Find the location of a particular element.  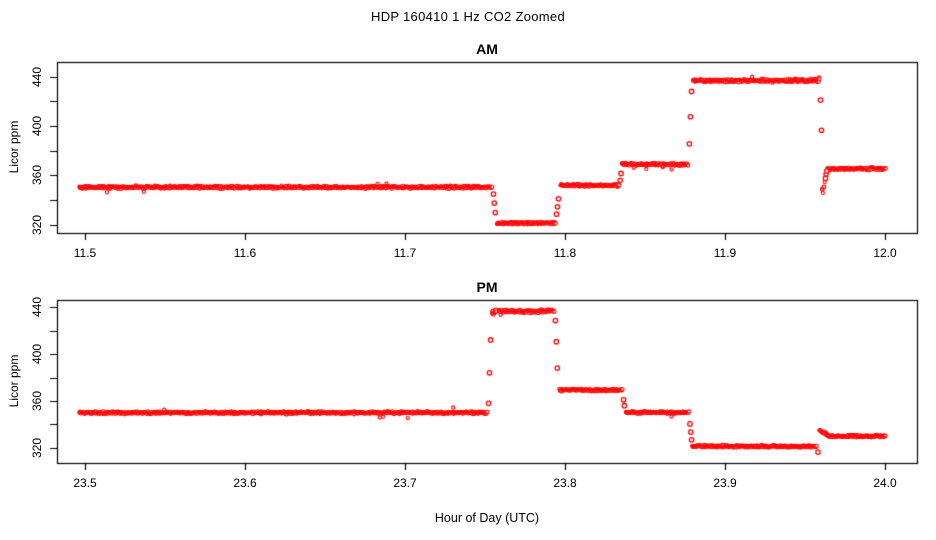

panel-title-pm: PM is located at coordinates (487, 287).